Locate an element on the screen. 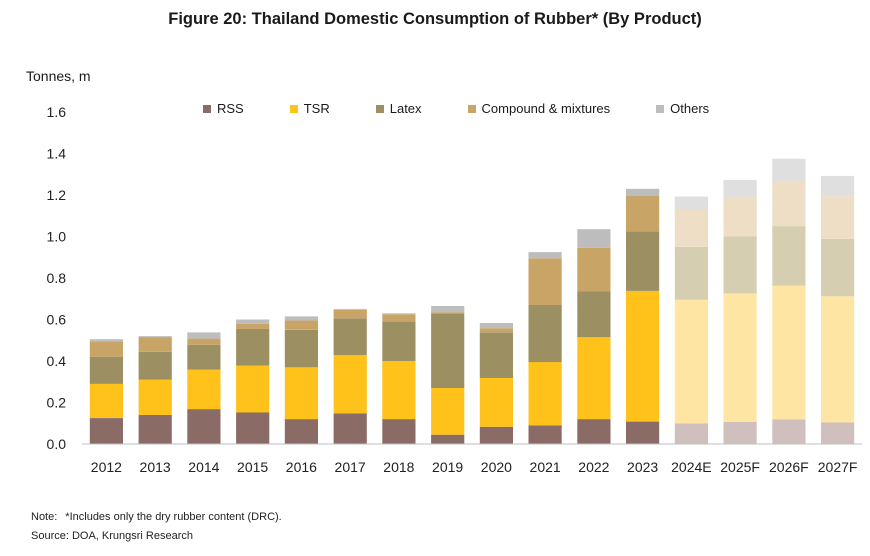 This screenshot has height=556, width=870. y-tick-label: 0.6 is located at coordinates (57, 320).